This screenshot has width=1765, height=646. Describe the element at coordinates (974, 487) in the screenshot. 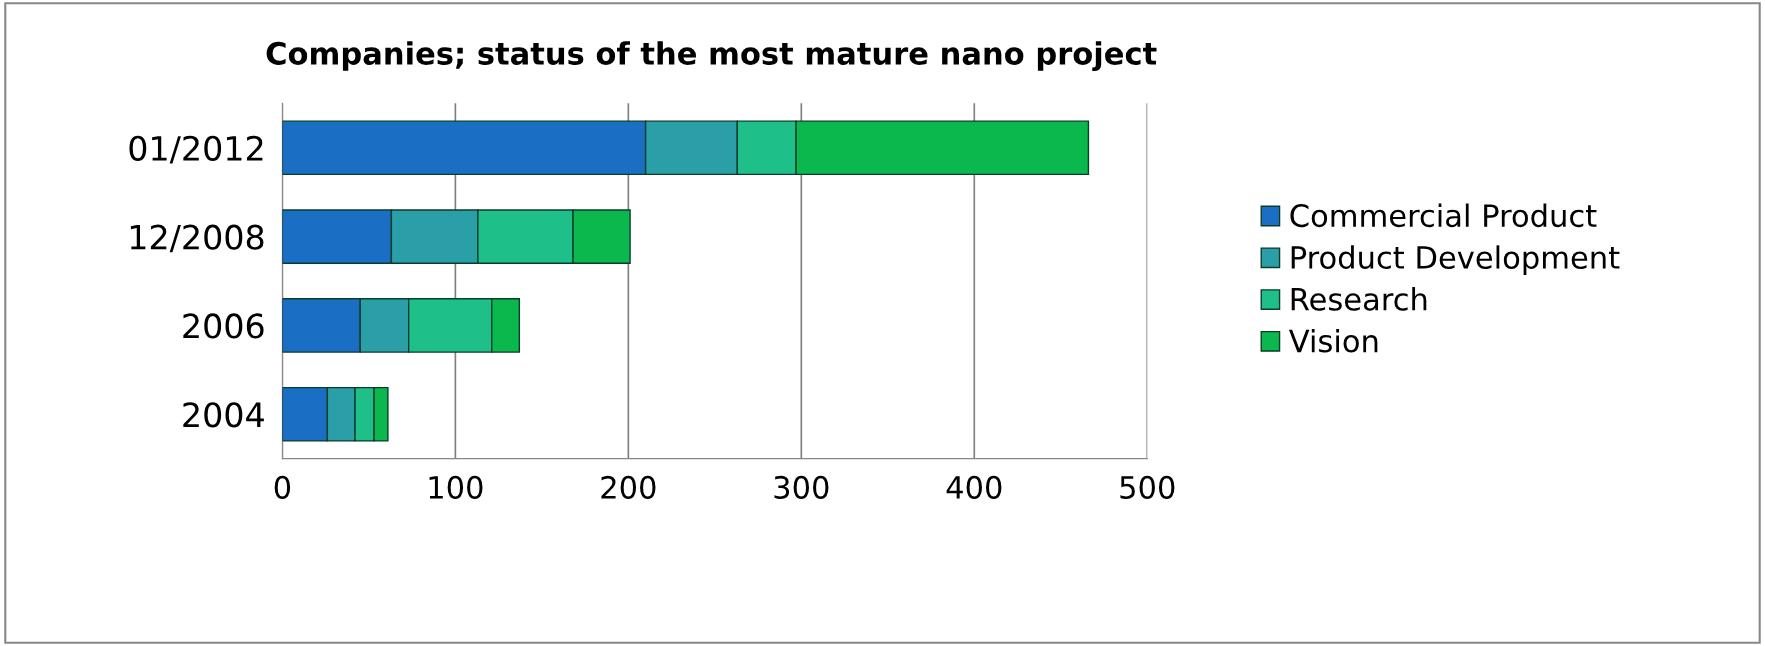

I see `x-tick-label: 400` at that location.